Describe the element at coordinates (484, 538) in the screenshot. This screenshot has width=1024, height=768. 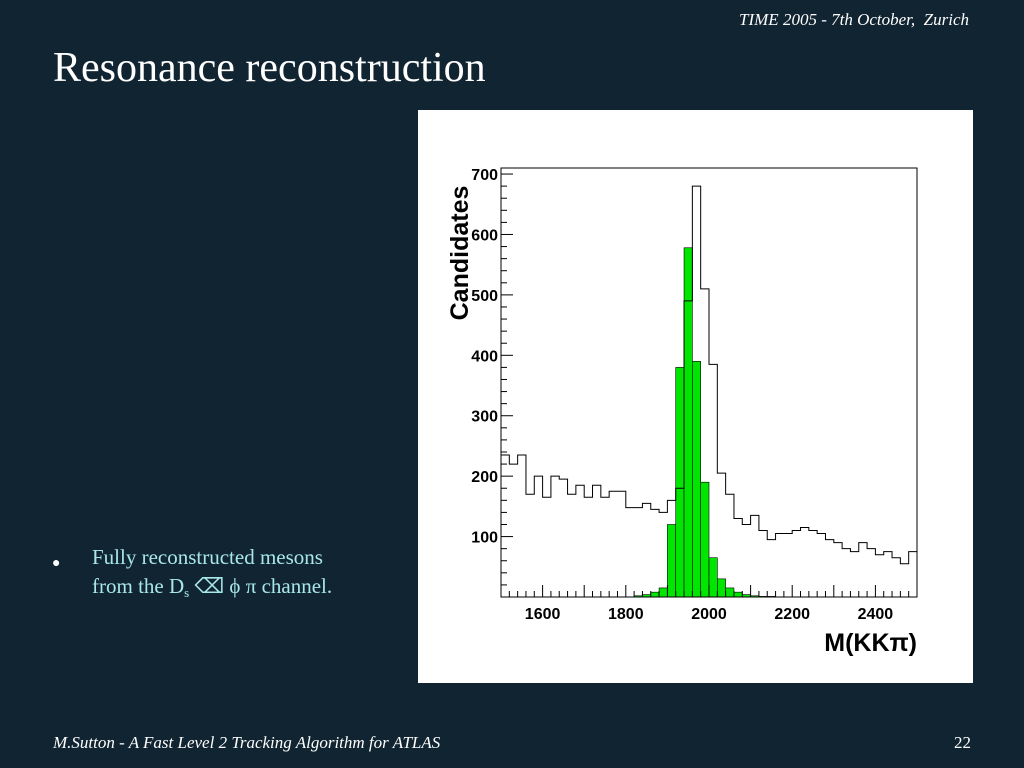
I see `y-tick-label: 100` at that location.